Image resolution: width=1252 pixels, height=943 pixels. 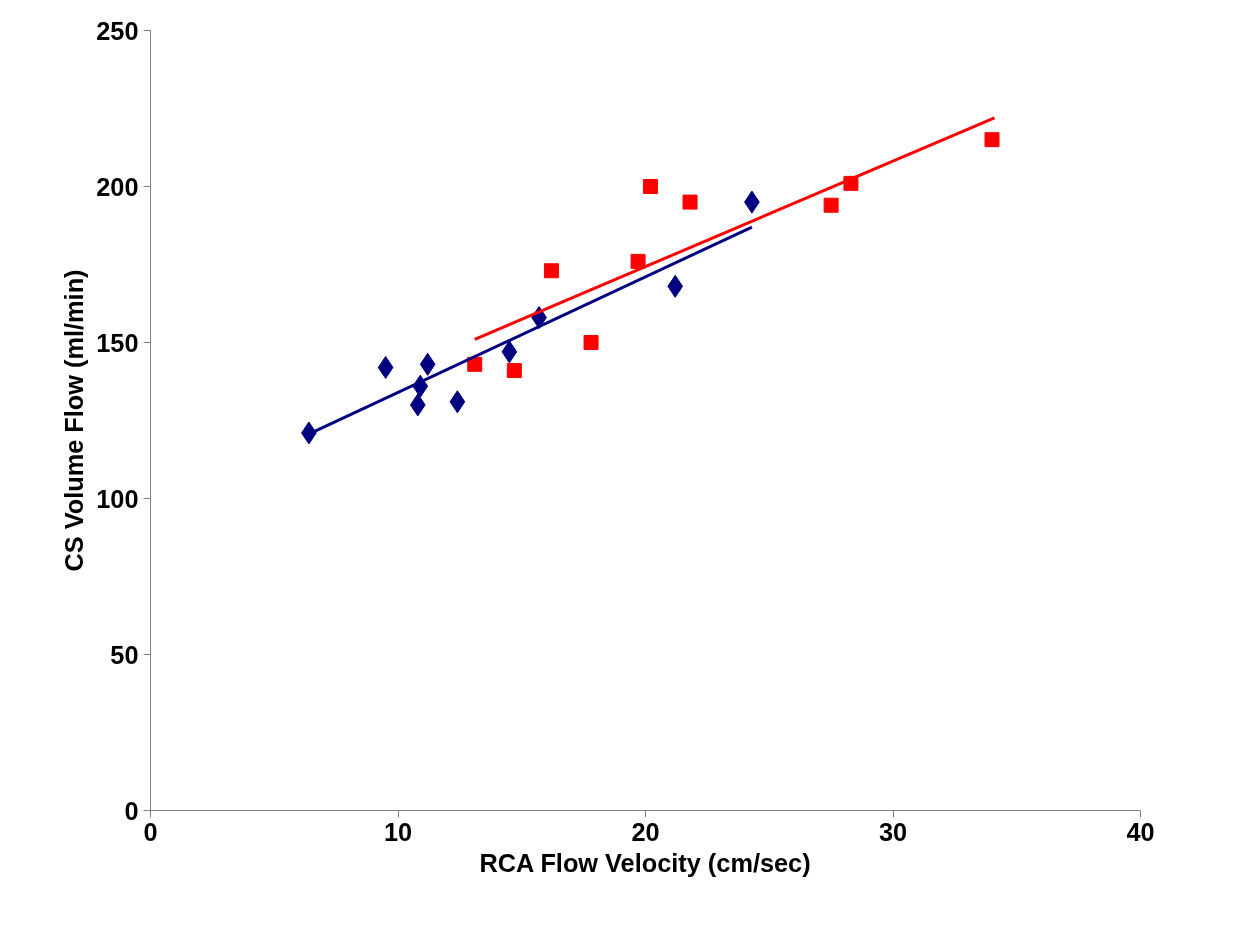 I want to click on x-tick-label: 30, so click(x=893, y=831).